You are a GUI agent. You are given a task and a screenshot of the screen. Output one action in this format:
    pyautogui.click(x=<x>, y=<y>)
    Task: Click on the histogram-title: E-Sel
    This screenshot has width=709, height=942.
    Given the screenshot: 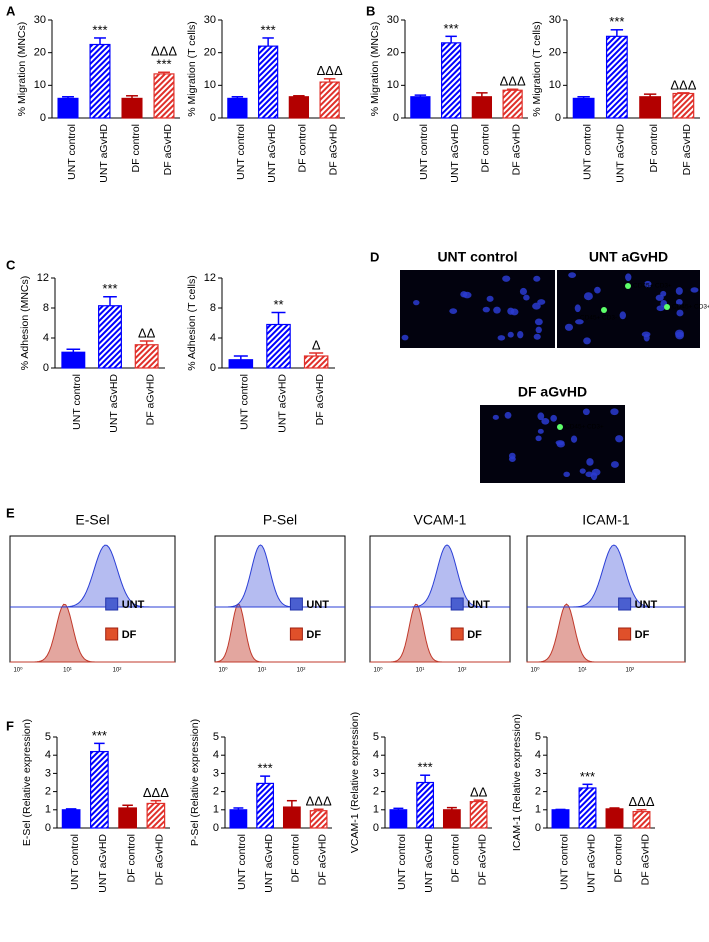 What is the action you would take?
    pyautogui.click(x=92, y=520)
    